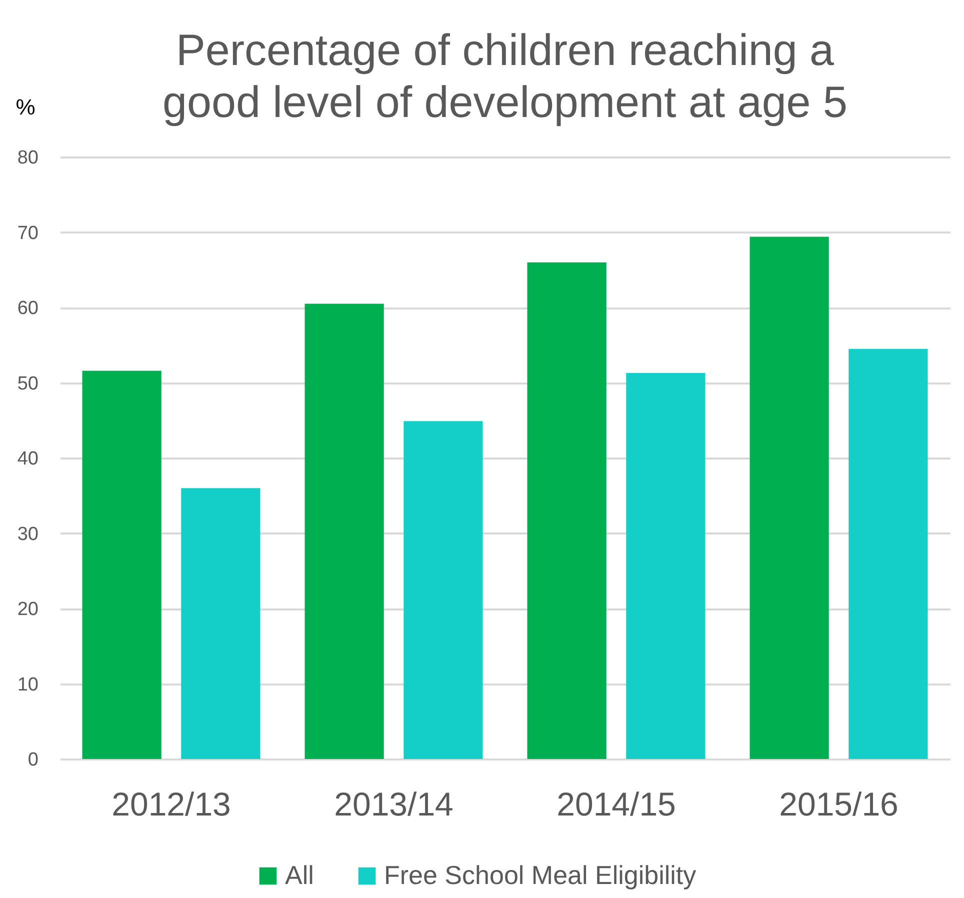 The width and height of the screenshot is (964, 898). I want to click on x-tick-label: 2013/14, so click(394, 804).